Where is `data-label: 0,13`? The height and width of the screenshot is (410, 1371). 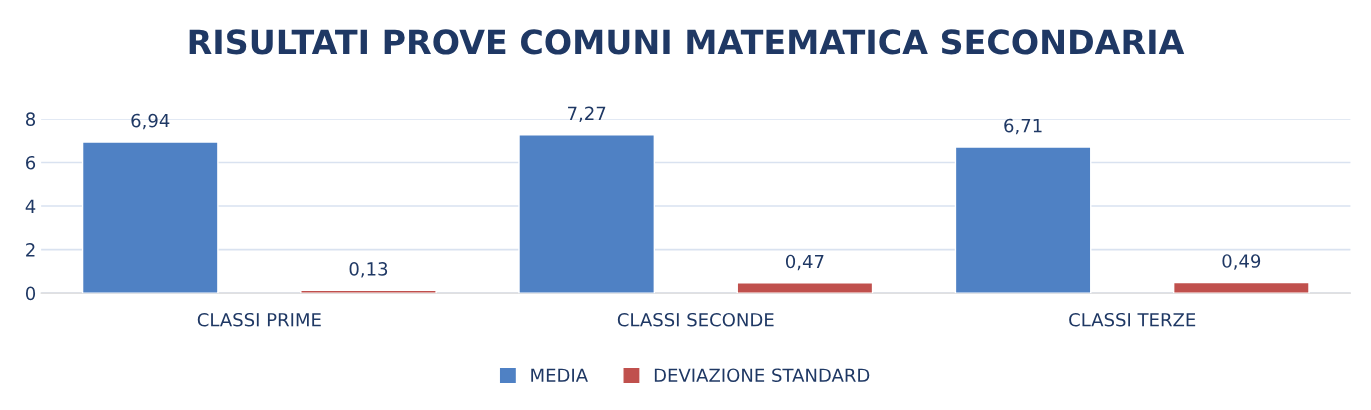
data-label: 0,13 is located at coordinates (368, 270).